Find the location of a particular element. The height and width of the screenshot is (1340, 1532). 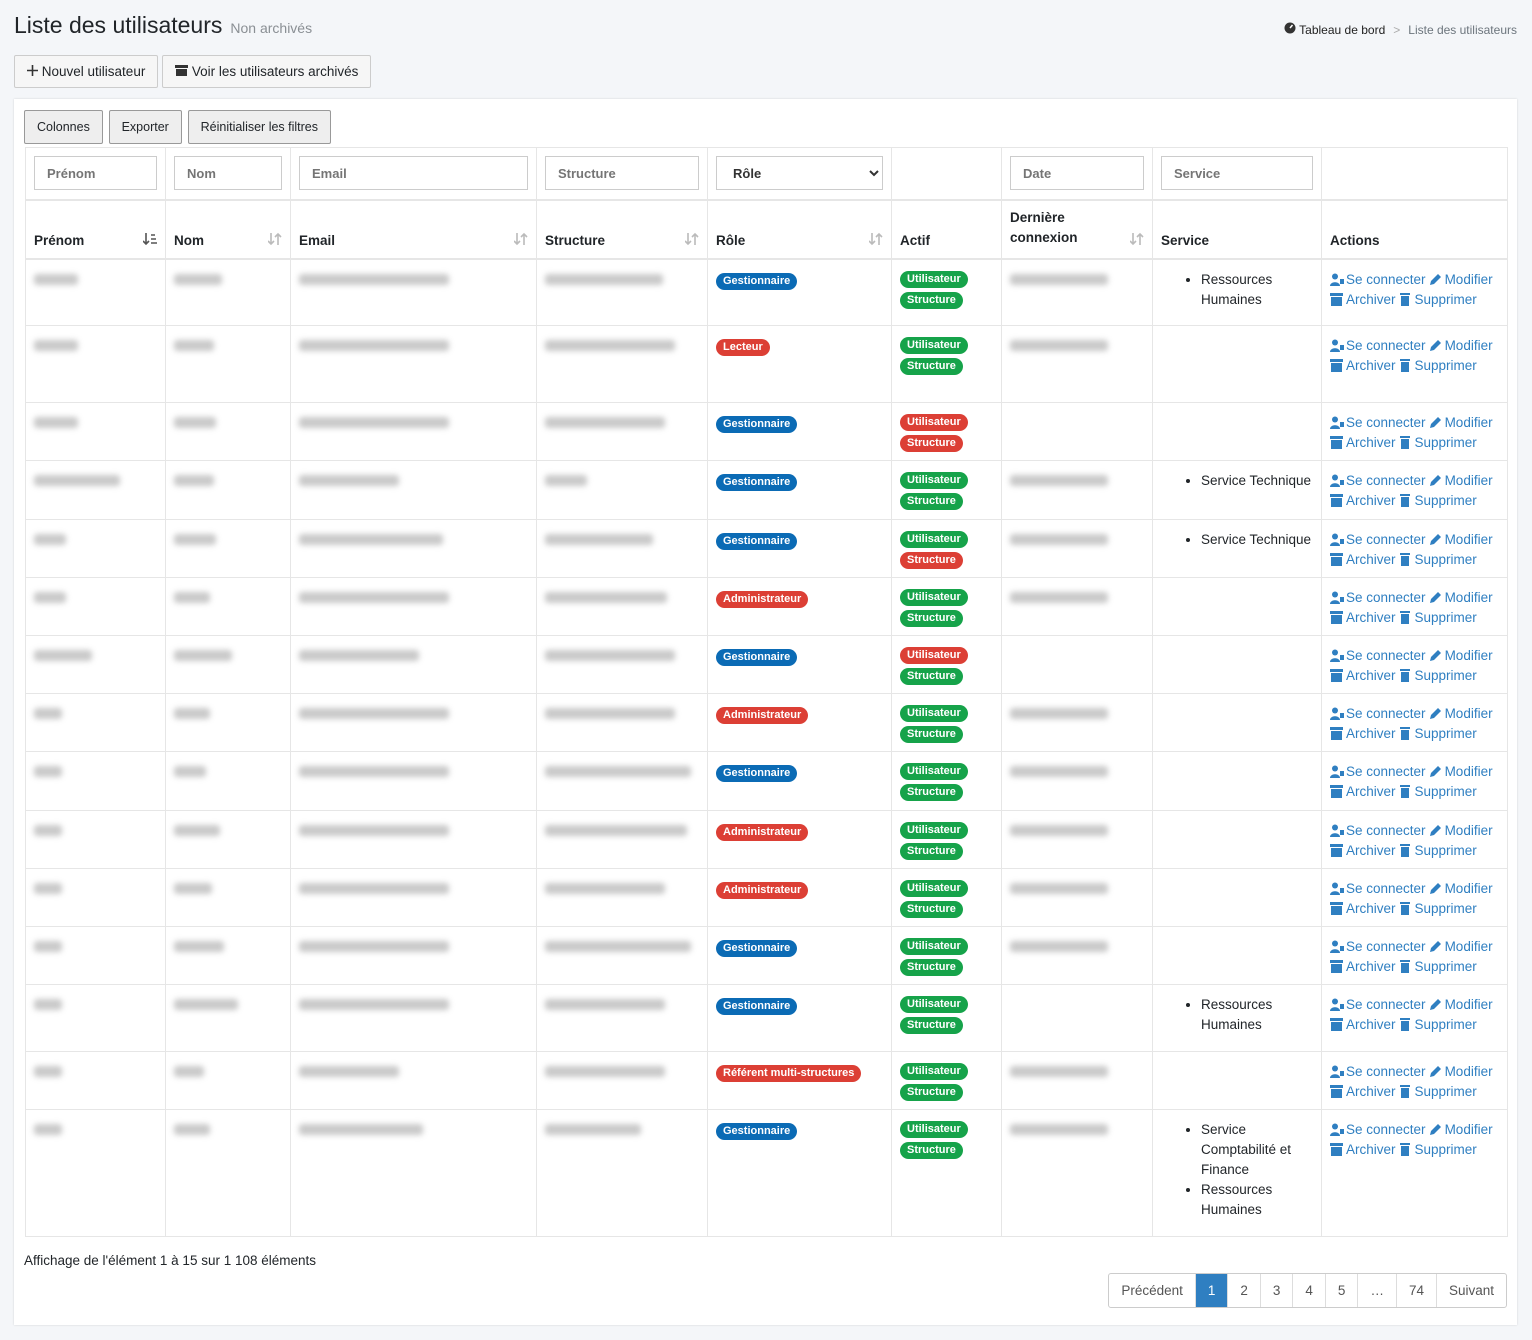

columns-button: Colonnes is located at coordinates (63, 127).